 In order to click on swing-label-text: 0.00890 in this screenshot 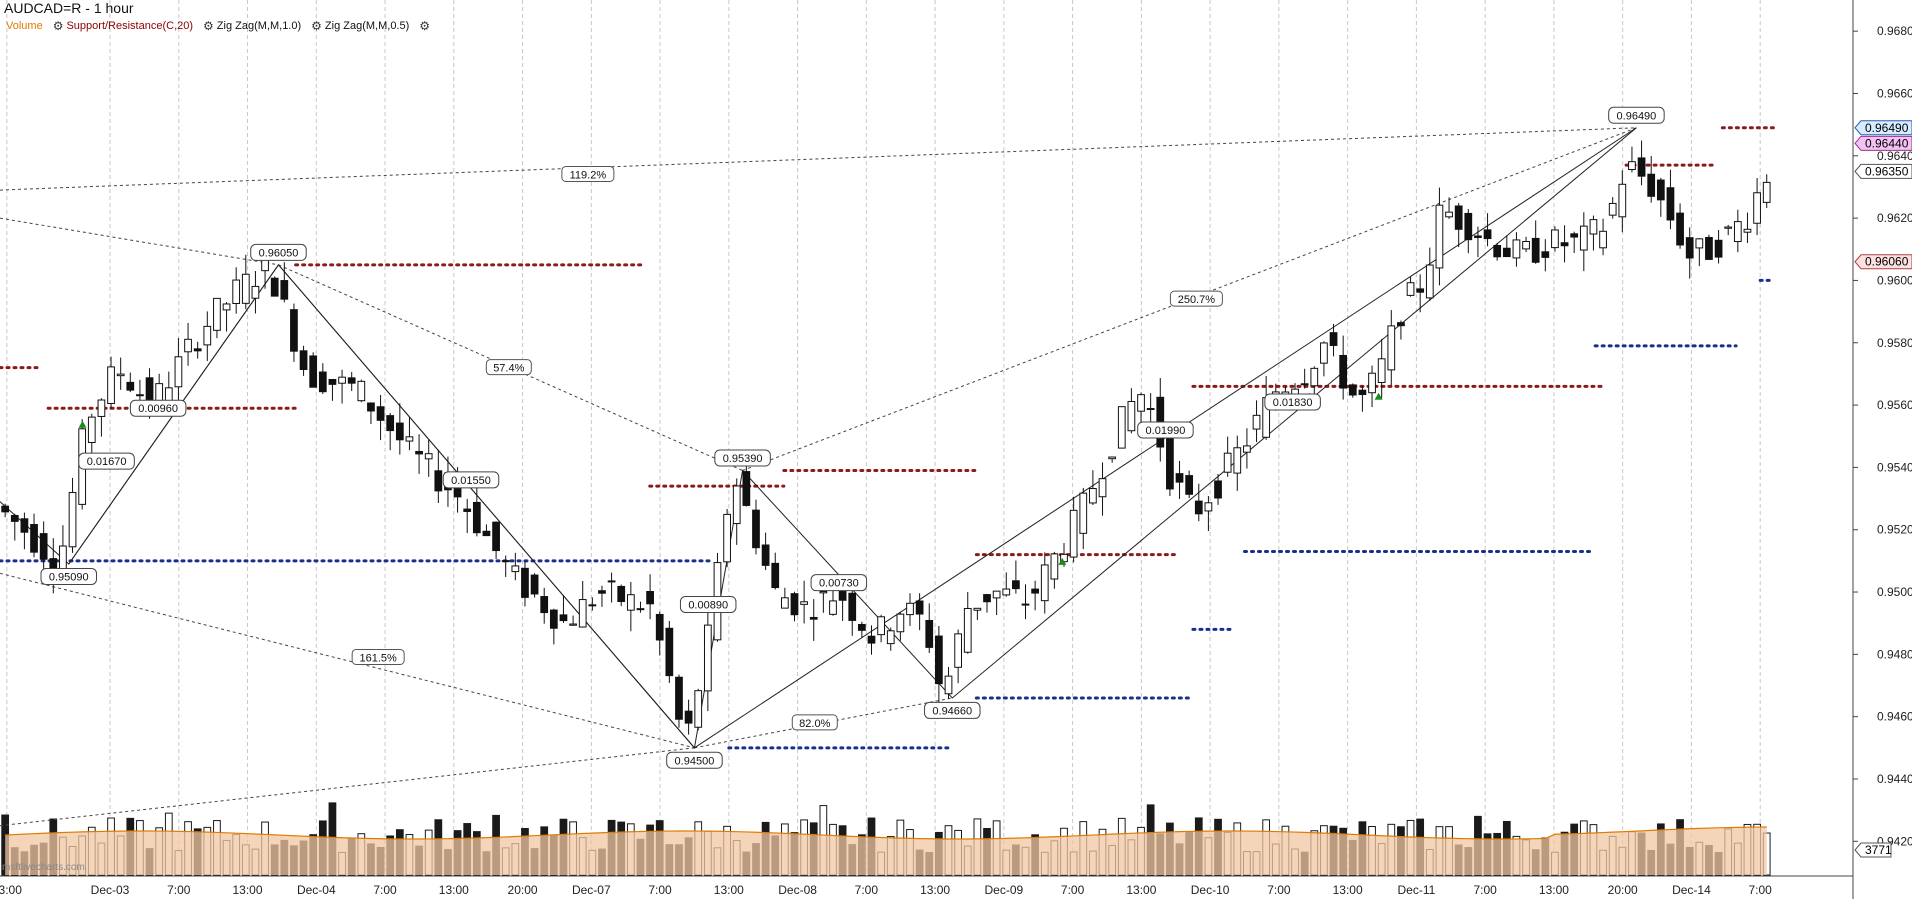, I will do `click(708, 605)`.